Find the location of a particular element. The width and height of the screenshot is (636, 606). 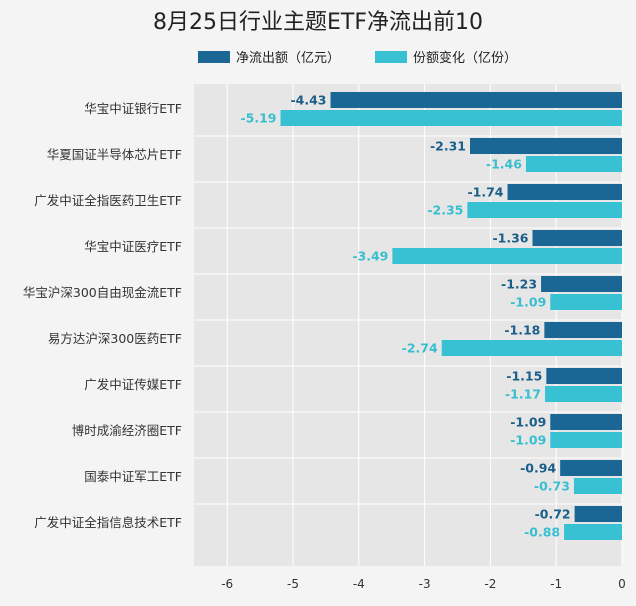

data-label-series-2: -1.17 is located at coordinates (523, 394).